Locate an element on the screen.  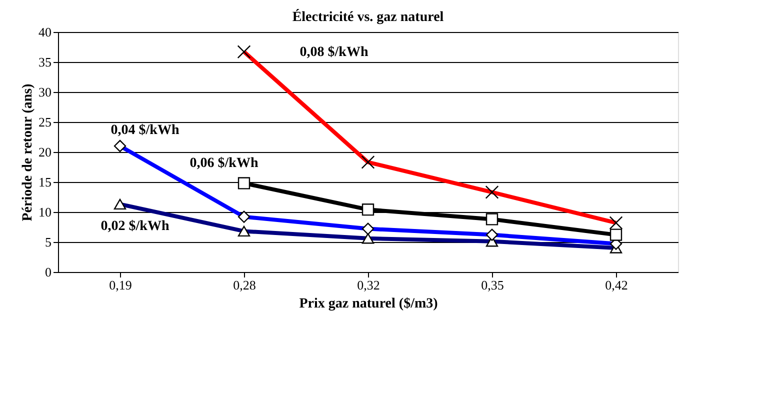
series-label: 0,04 $/kWh is located at coordinates (145, 130).